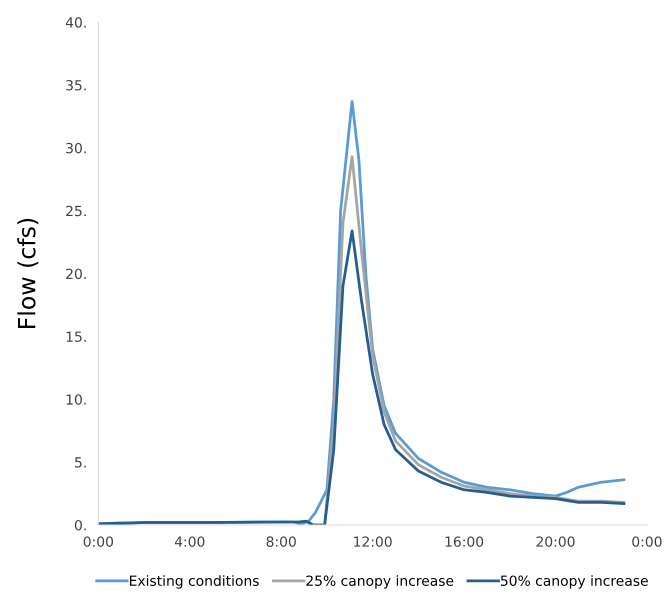  What do you see at coordinates (194, 582) in the screenshot?
I see `legend-label: Existing conditions` at bounding box center [194, 582].